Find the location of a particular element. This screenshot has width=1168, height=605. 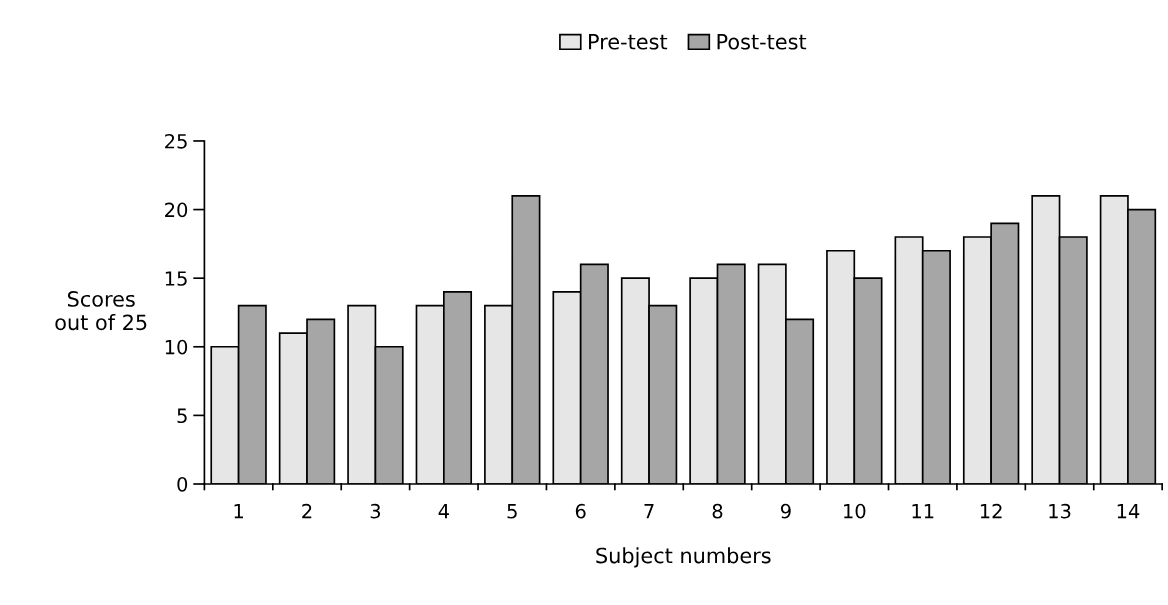

y-tick-label: 5 is located at coordinates (182, 416).